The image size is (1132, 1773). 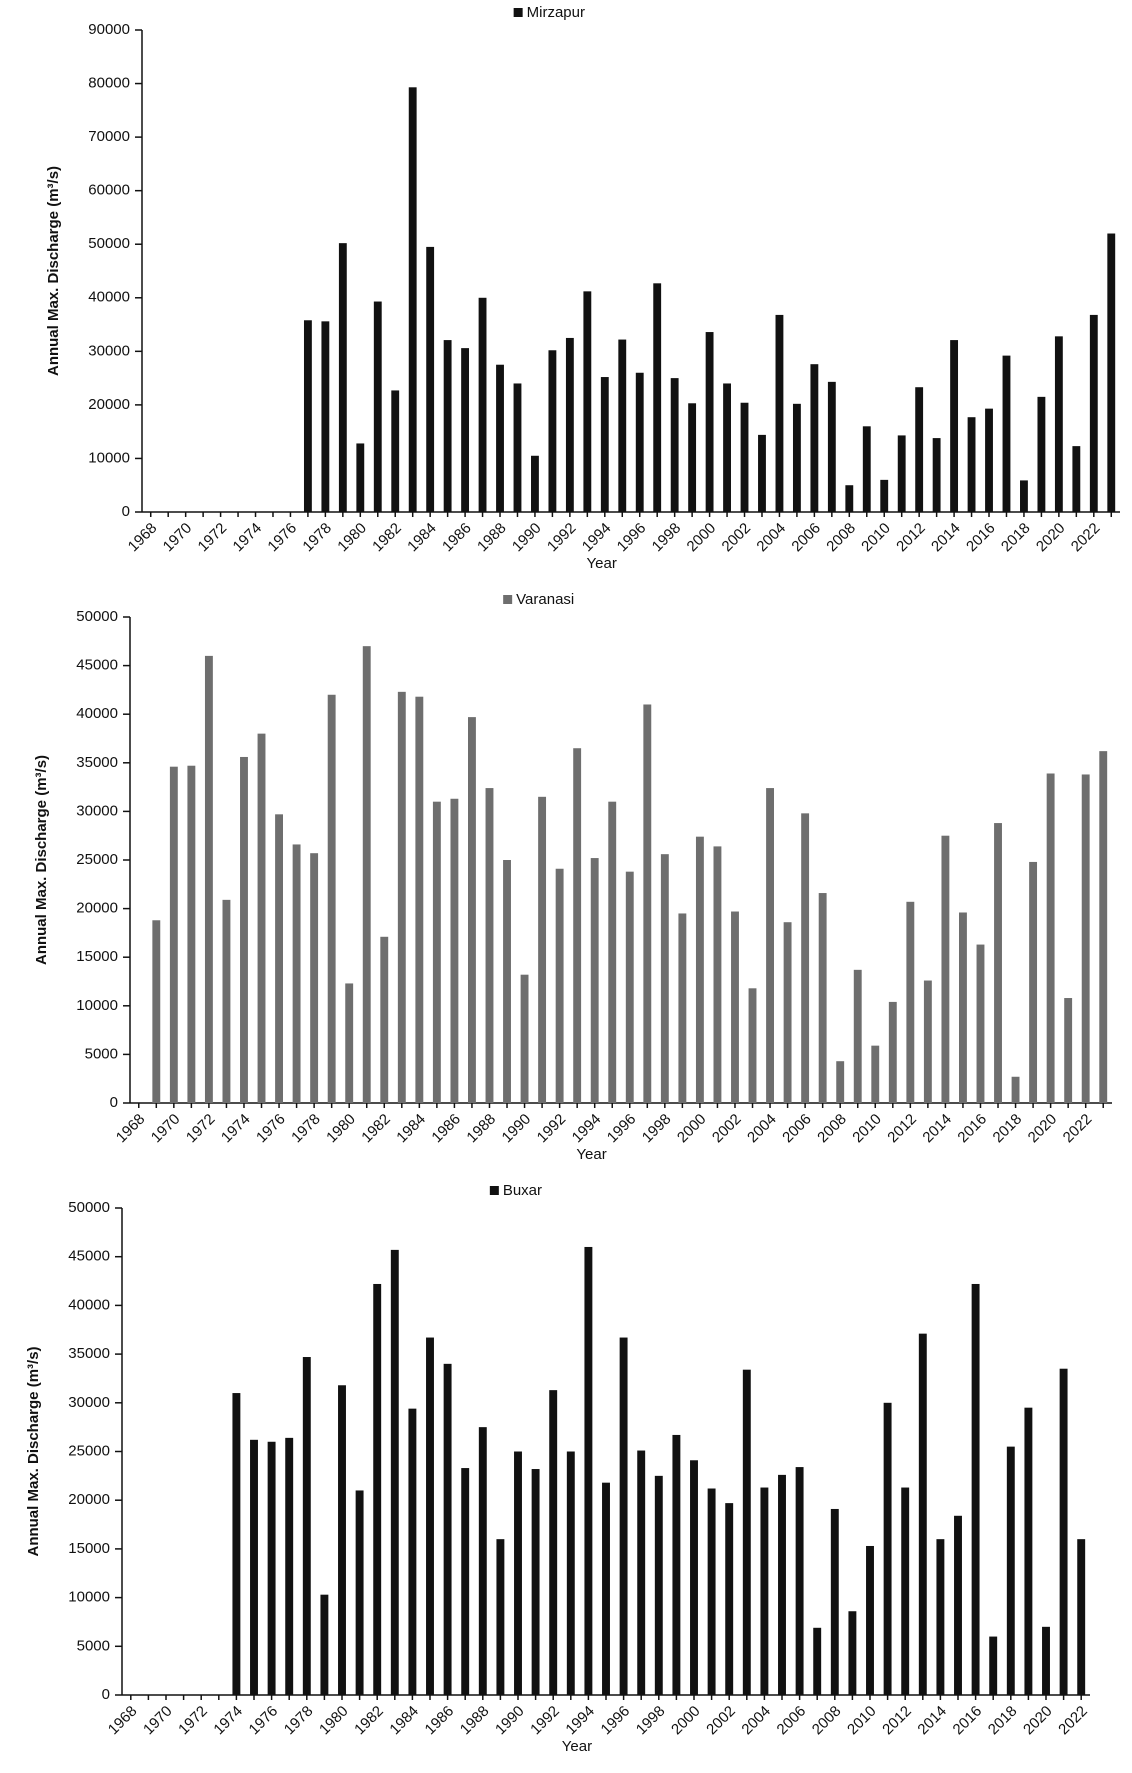 What do you see at coordinates (93, 1645) in the screenshot?
I see `y-tick-label: 5000` at bounding box center [93, 1645].